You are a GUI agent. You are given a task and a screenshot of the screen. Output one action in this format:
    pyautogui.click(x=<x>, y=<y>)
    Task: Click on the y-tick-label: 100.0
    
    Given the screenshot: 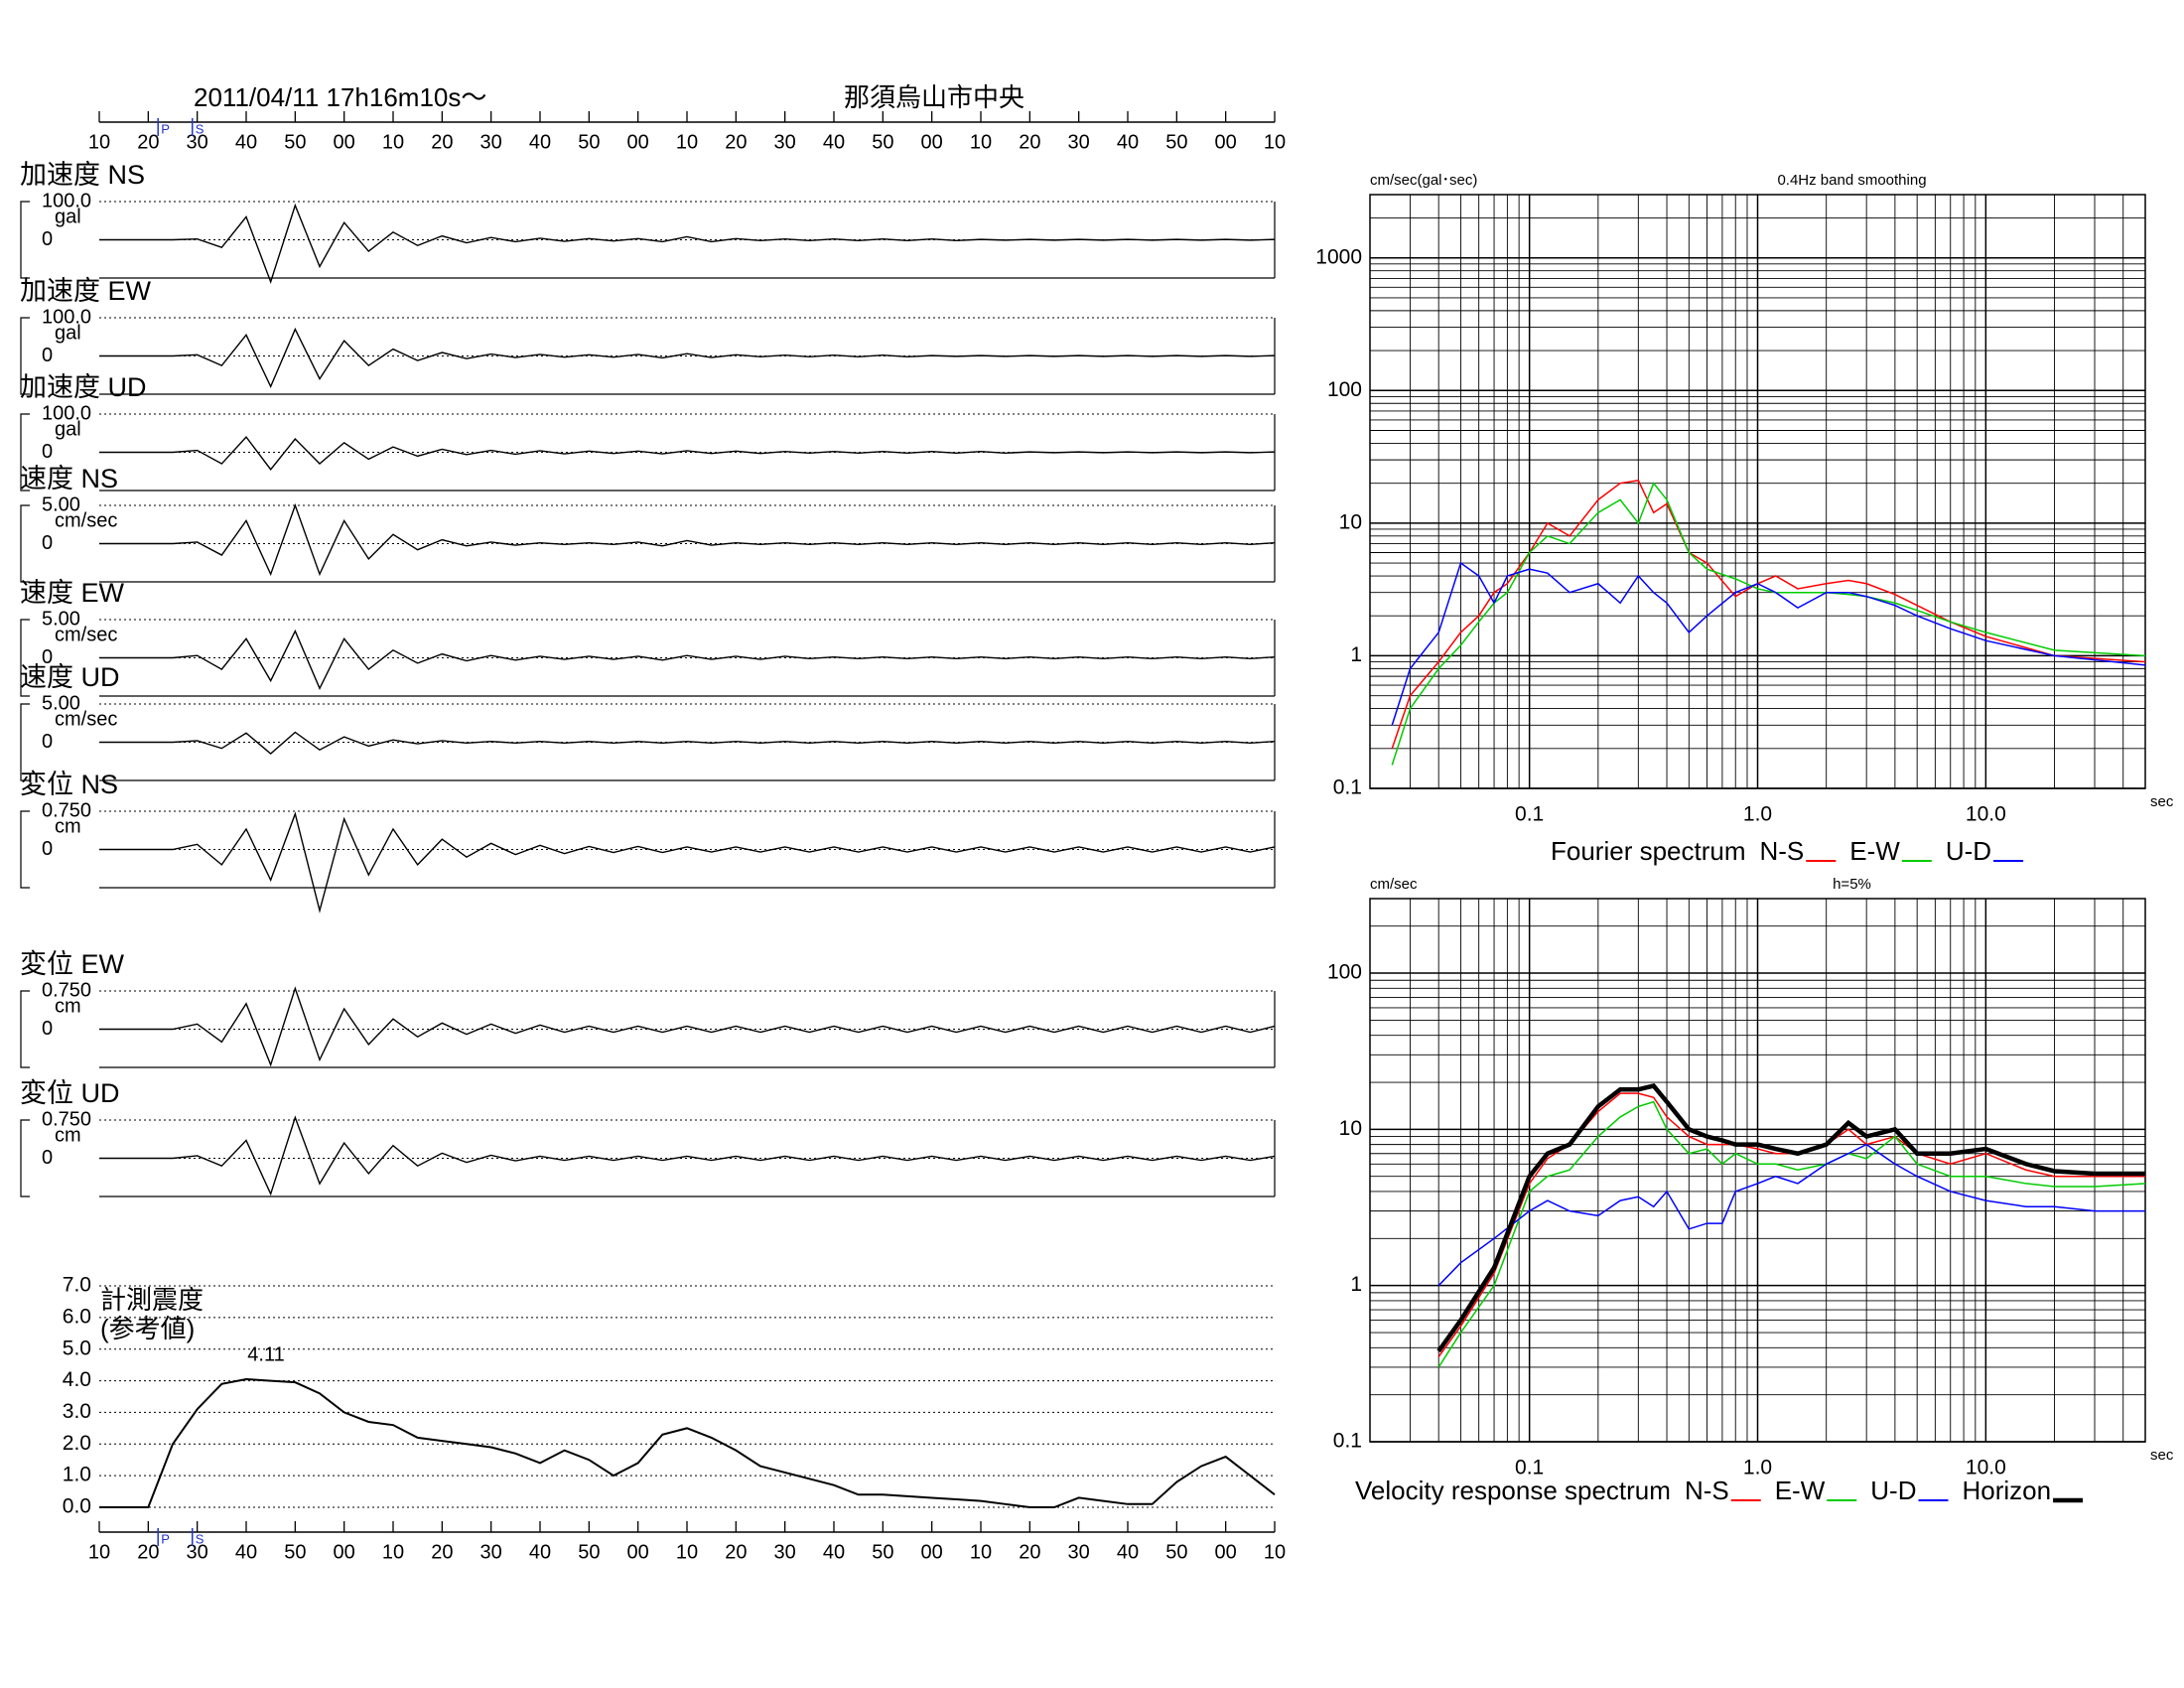 What is the action you would take?
    pyautogui.click(x=66, y=200)
    